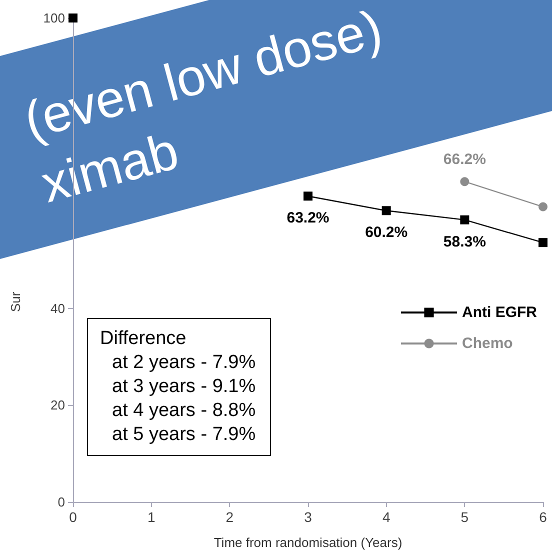 The image size is (552, 554). I want to click on y-tick-label: 100, so click(54, 18).